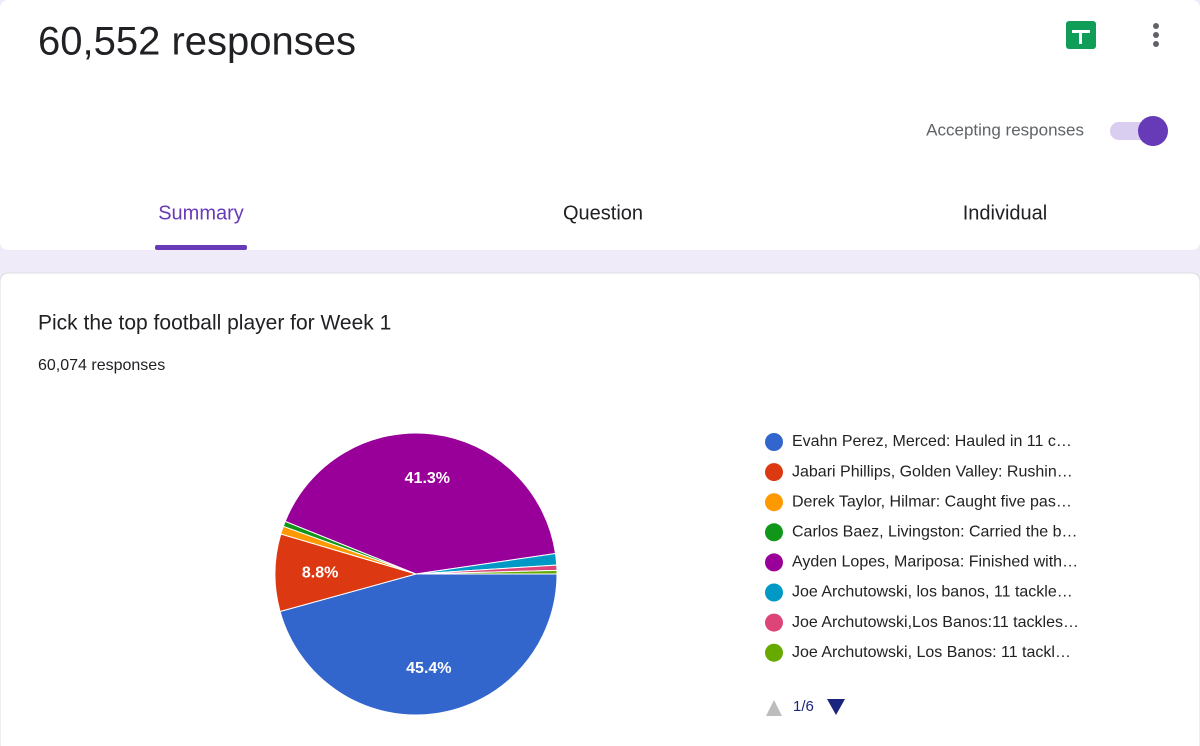 The width and height of the screenshot is (1200, 746). What do you see at coordinates (101, 365) in the screenshot?
I see `response-count: 60,074 responses` at bounding box center [101, 365].